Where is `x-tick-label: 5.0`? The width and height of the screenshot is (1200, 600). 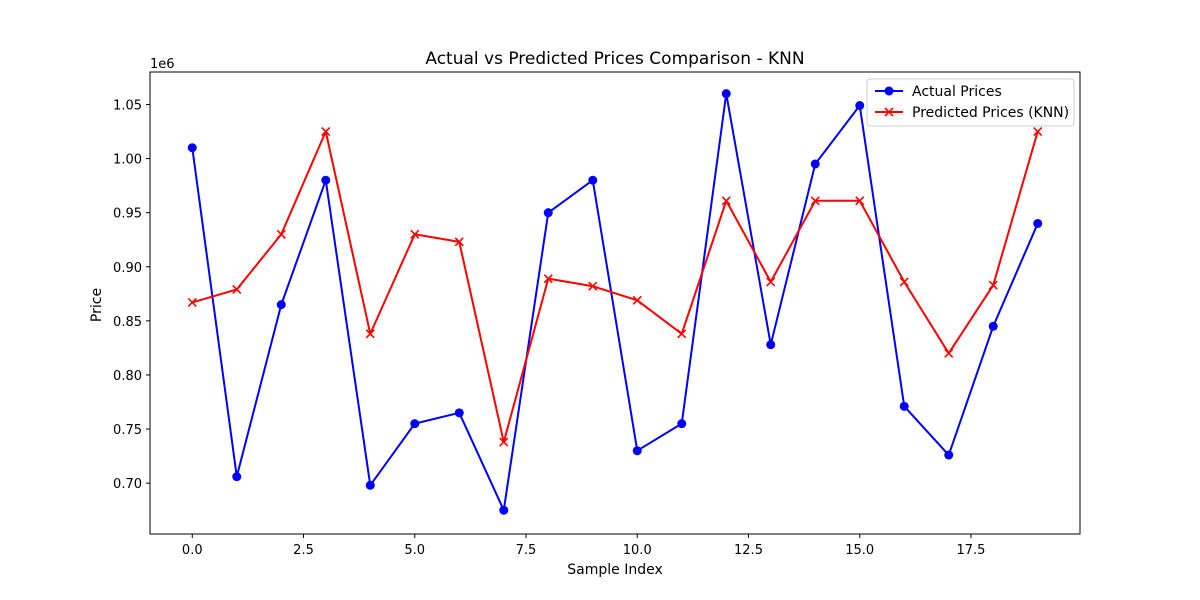 x-tick-label: 5.0 is located at coordinates (414, 550).